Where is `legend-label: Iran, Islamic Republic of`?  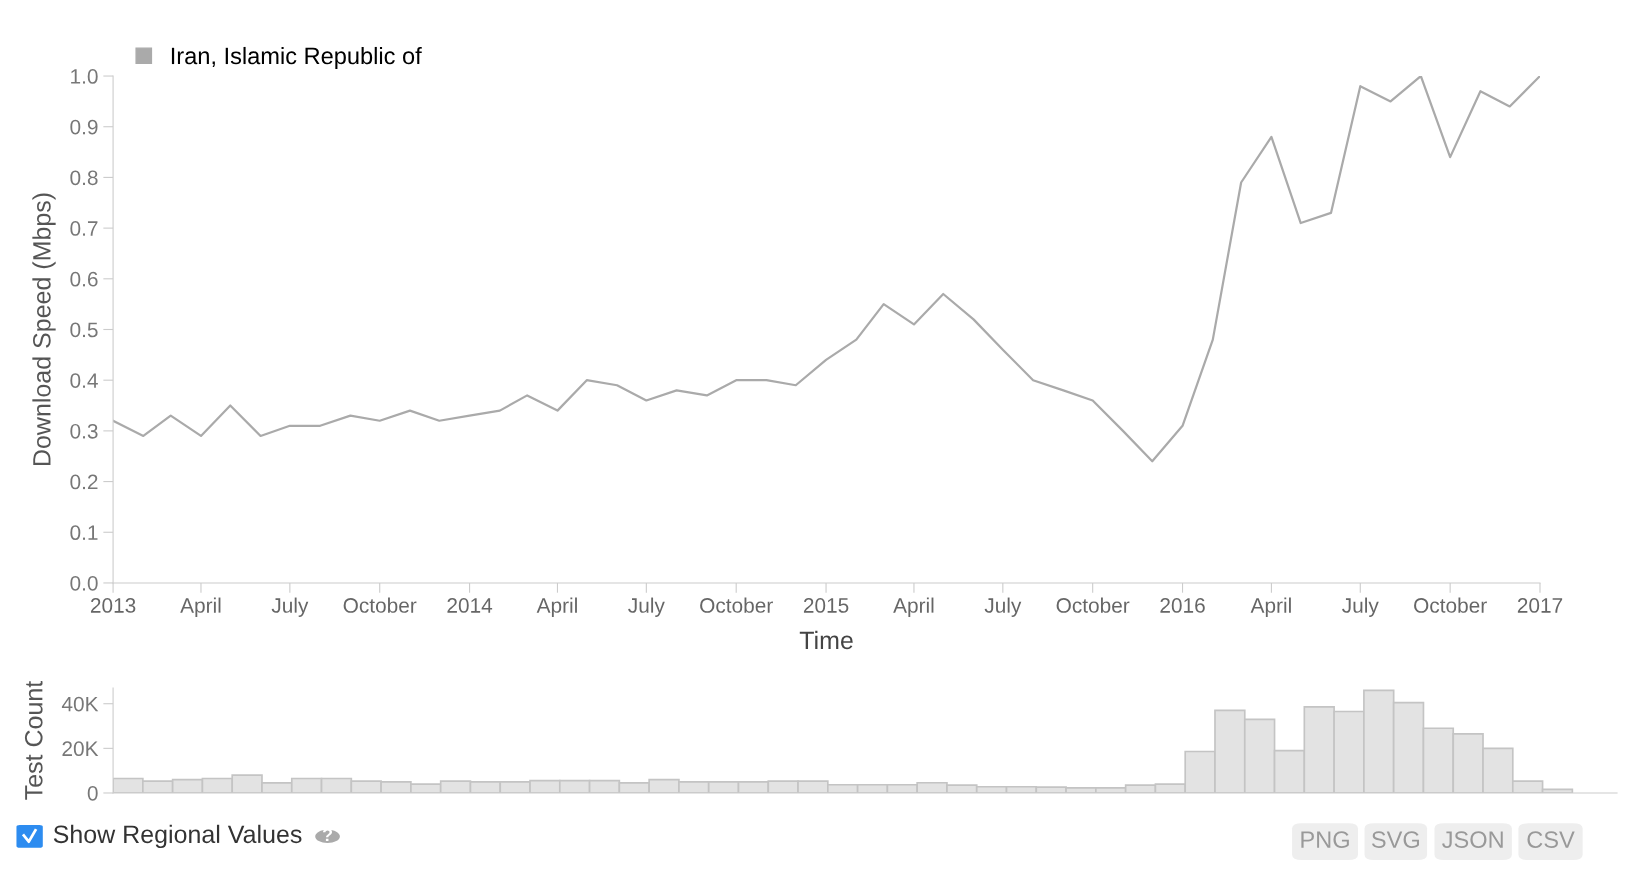 legend-label: Iran, Islamic Republic of is located at coordinates (296, 57).